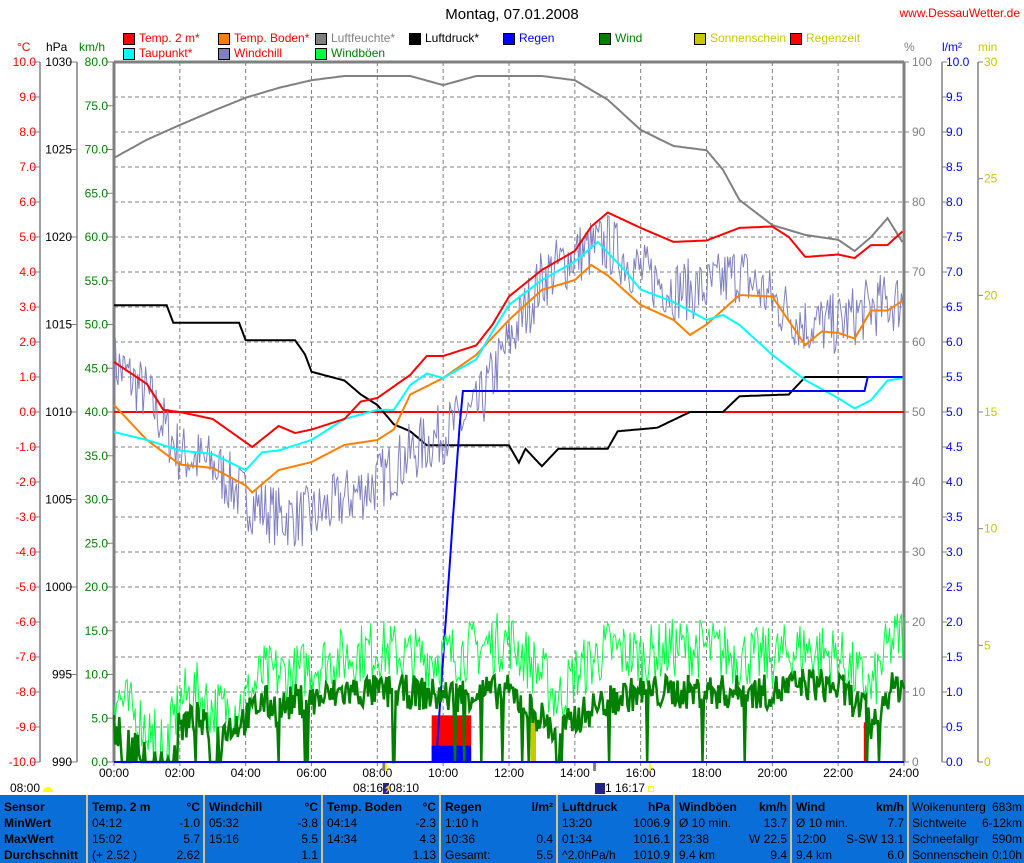  I want to click on legend-item: Windchill, so click(250, 53).